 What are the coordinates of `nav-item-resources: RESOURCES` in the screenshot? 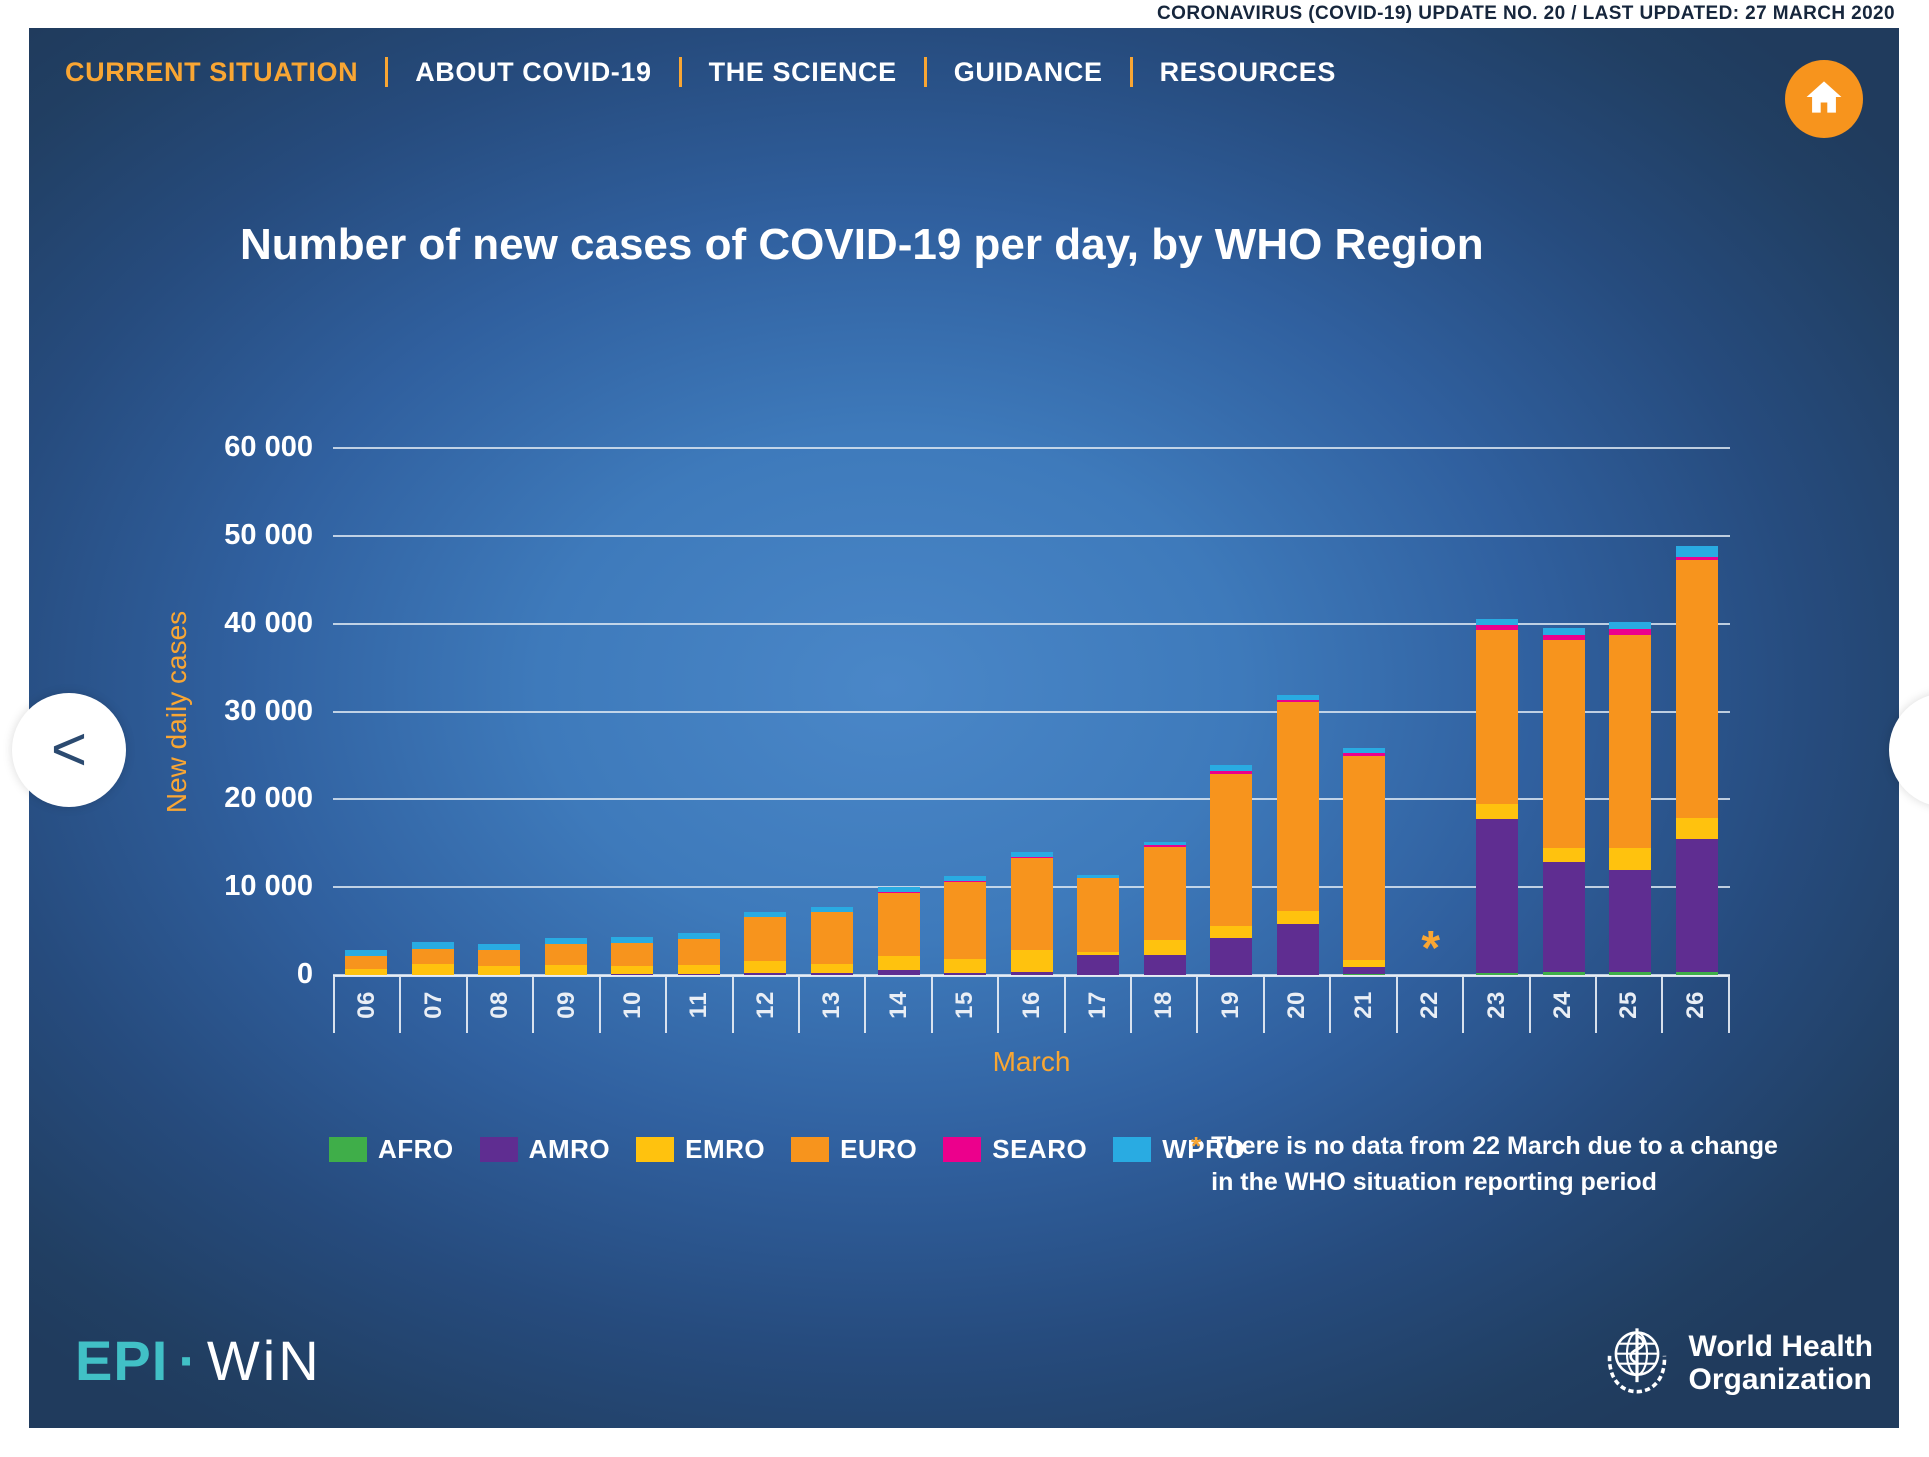 It's located at (1247, 71).